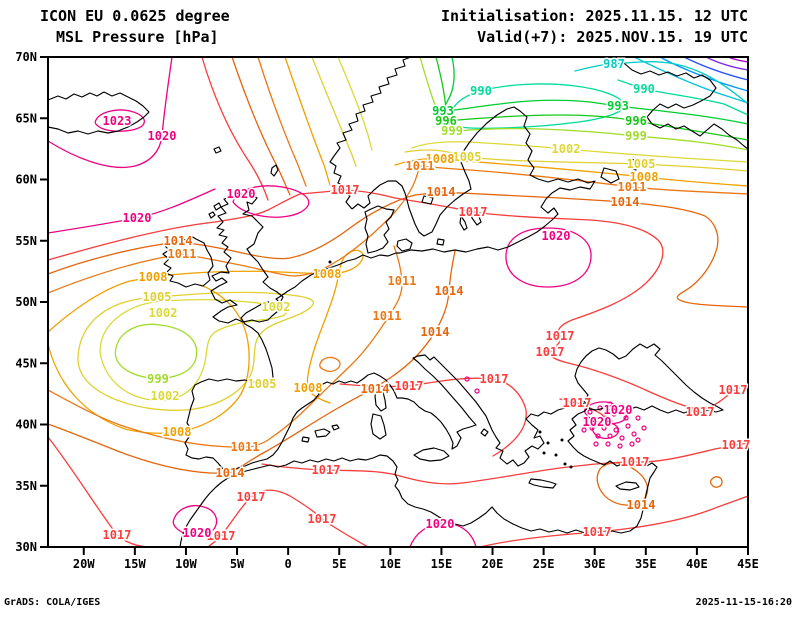 This screenshot has width=800, height=618. I want to click on lon-label: 20E, so click(493, 564).